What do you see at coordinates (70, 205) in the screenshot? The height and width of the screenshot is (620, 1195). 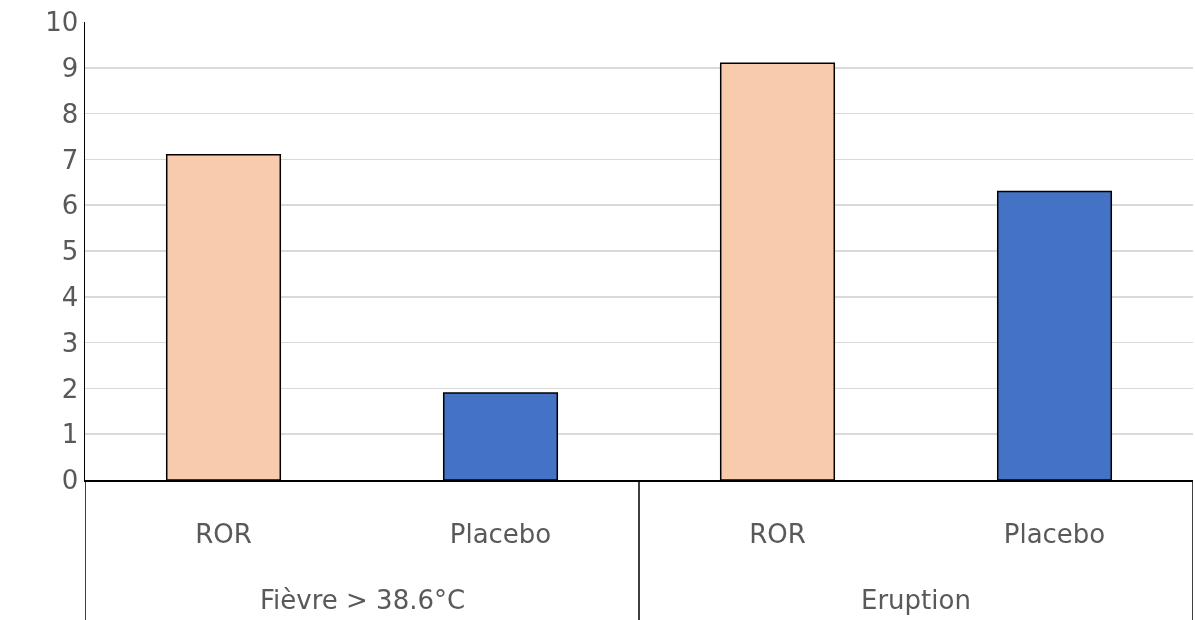 I see `y-tick-label: 6` at bounding box center [70, 205].